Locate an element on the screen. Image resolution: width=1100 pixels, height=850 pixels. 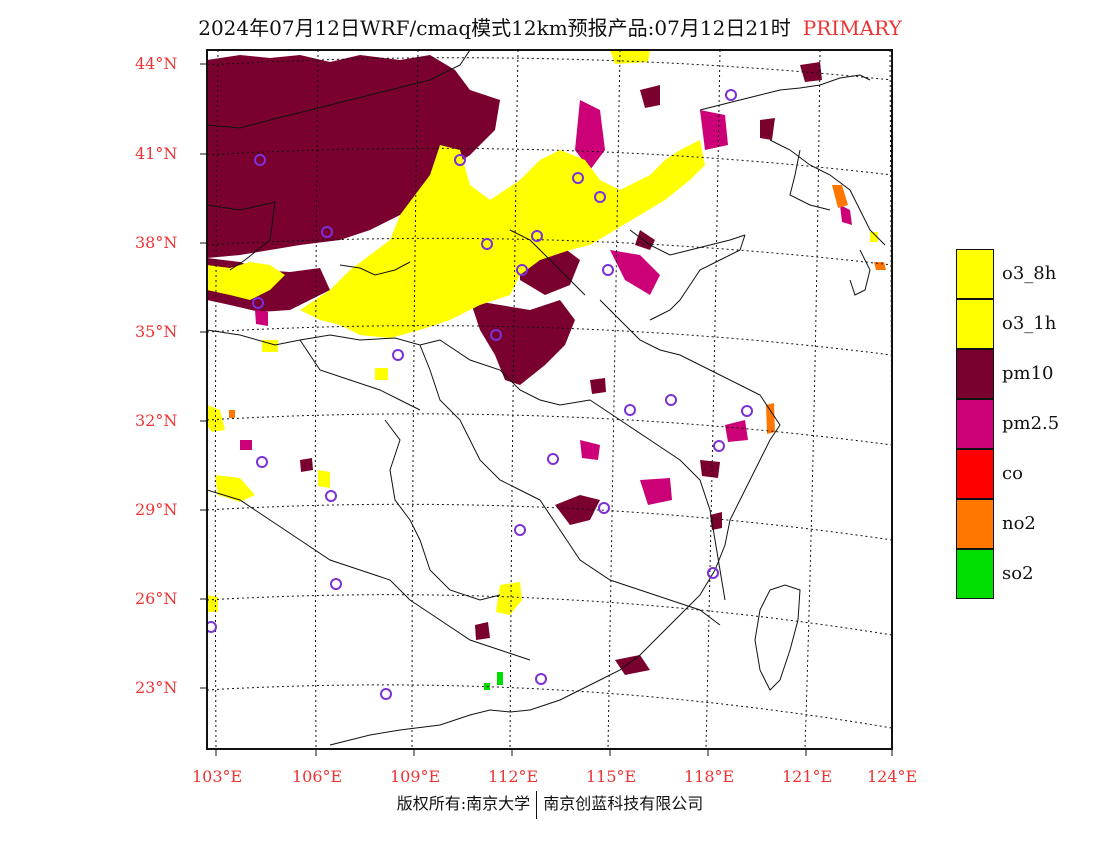
legend-item-o3-8h: o3_8h is located at coordinates (1026, 274).